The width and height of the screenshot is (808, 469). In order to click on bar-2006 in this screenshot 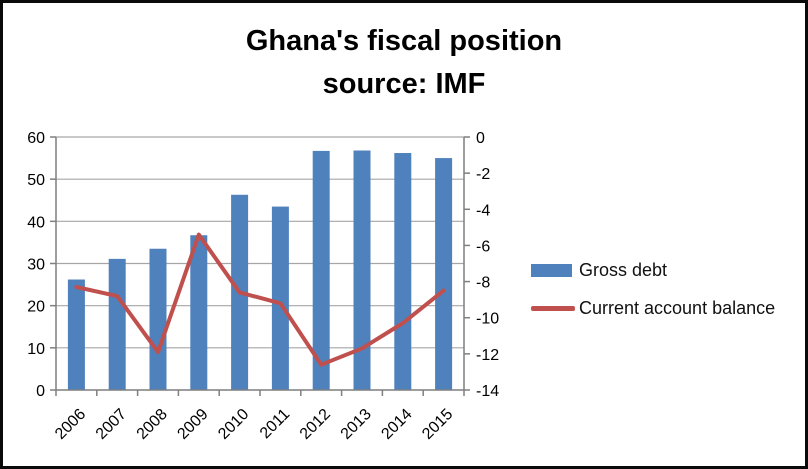, I will do `click(76, 334)`.